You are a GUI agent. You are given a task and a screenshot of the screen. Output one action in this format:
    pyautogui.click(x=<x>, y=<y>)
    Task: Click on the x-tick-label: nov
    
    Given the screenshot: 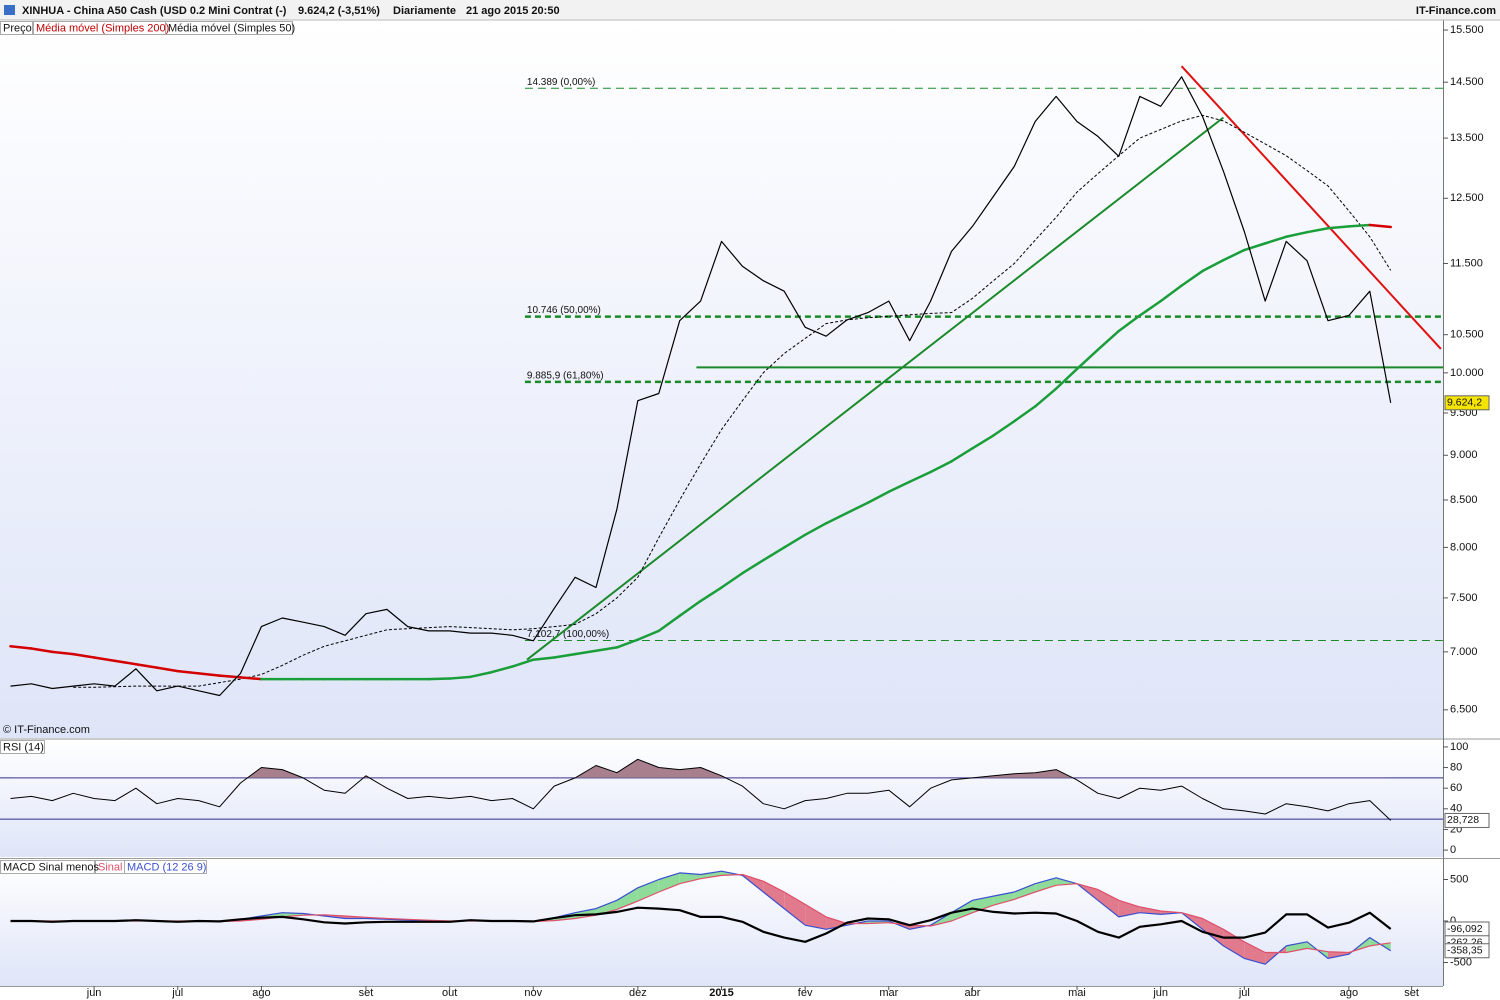 What is the action you would take?
    pyautogui.click(x=533, y=993)
    